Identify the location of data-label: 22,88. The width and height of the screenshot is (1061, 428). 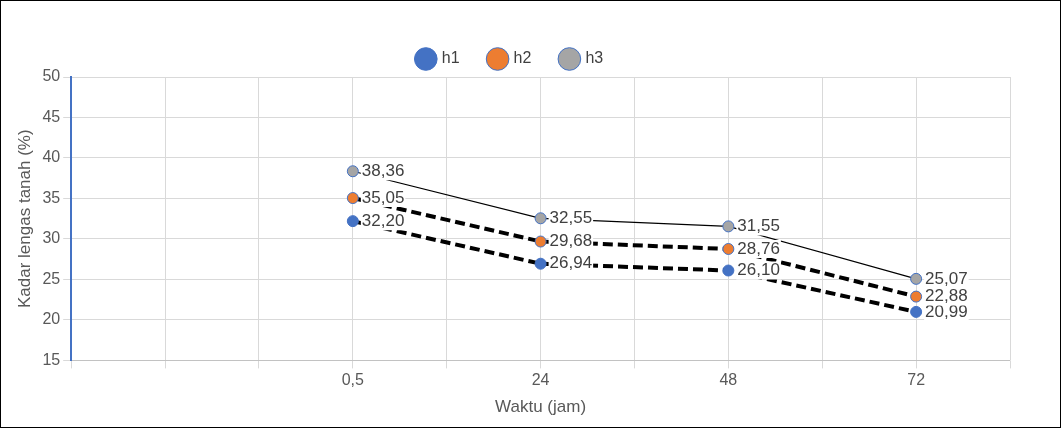
(946, 296).